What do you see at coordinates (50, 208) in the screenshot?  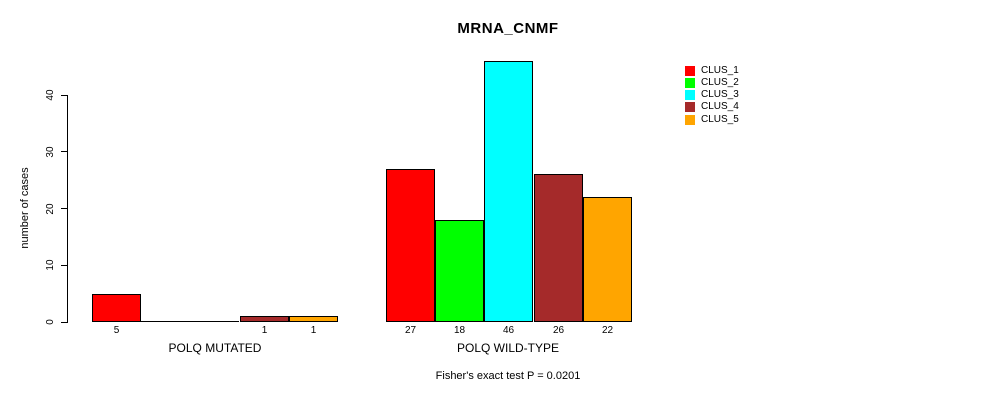 I see `y-tick-label: 20` at bounding box center [50, 208].